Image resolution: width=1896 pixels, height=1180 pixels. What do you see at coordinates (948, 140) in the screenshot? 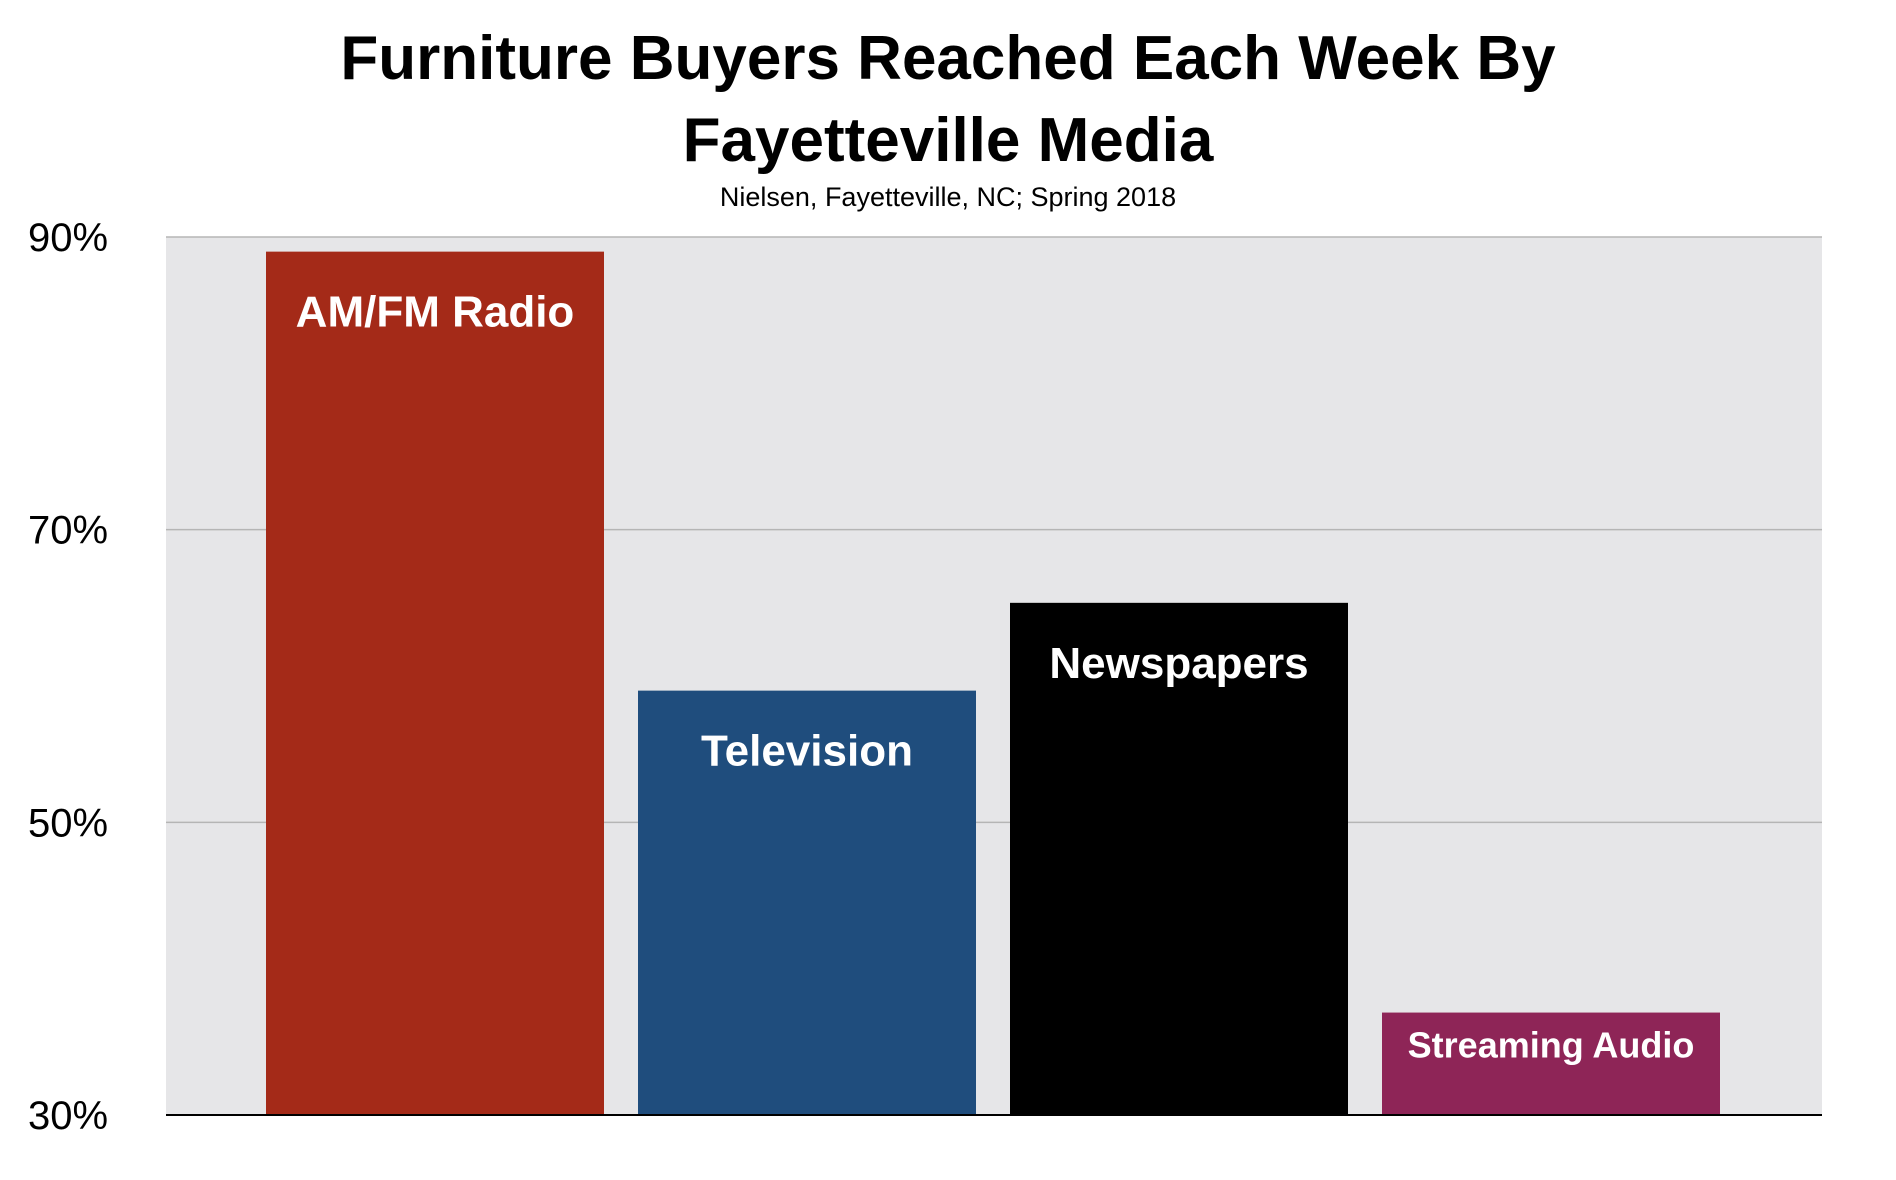
I see `chart-title-line-2: Fayetteville Media` at bounding box center [948, 140].